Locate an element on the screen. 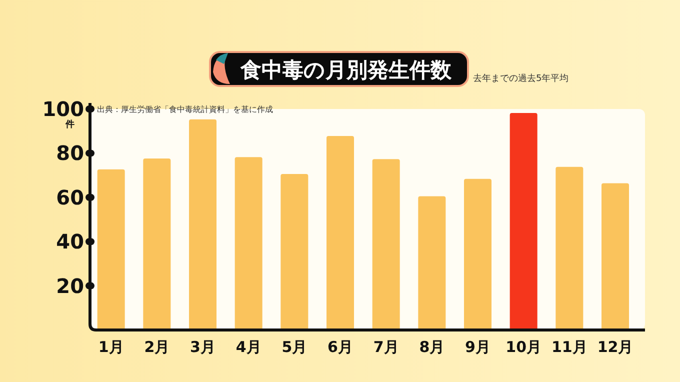  x-tick-label: 10月 is located at coordinates (524, 347).